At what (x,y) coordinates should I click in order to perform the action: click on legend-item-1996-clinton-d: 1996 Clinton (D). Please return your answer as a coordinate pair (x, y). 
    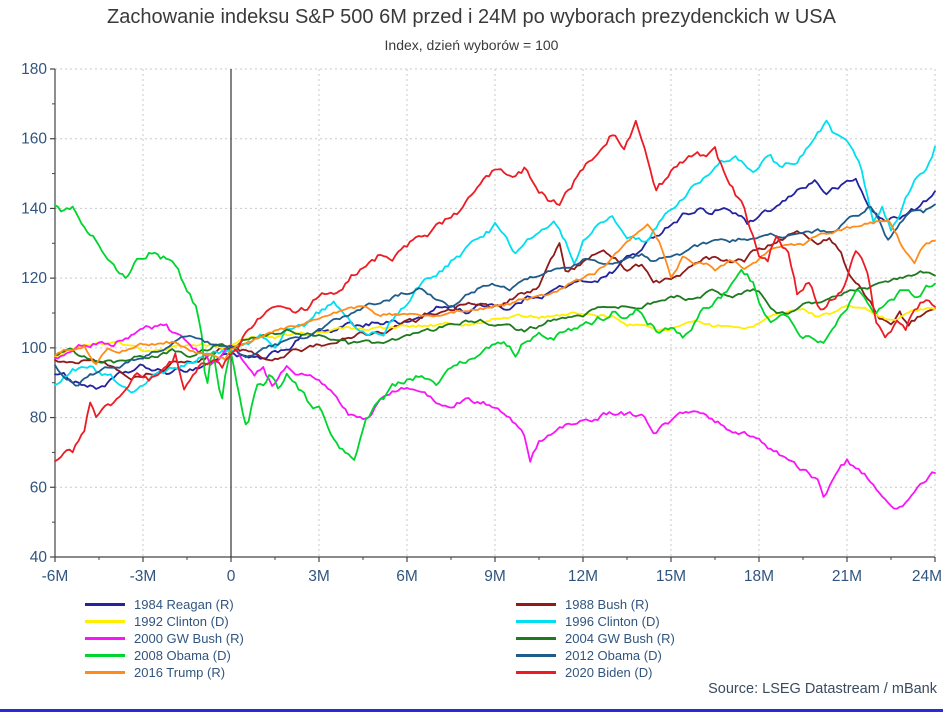
    Looking at the image, I should click on (595, 621).